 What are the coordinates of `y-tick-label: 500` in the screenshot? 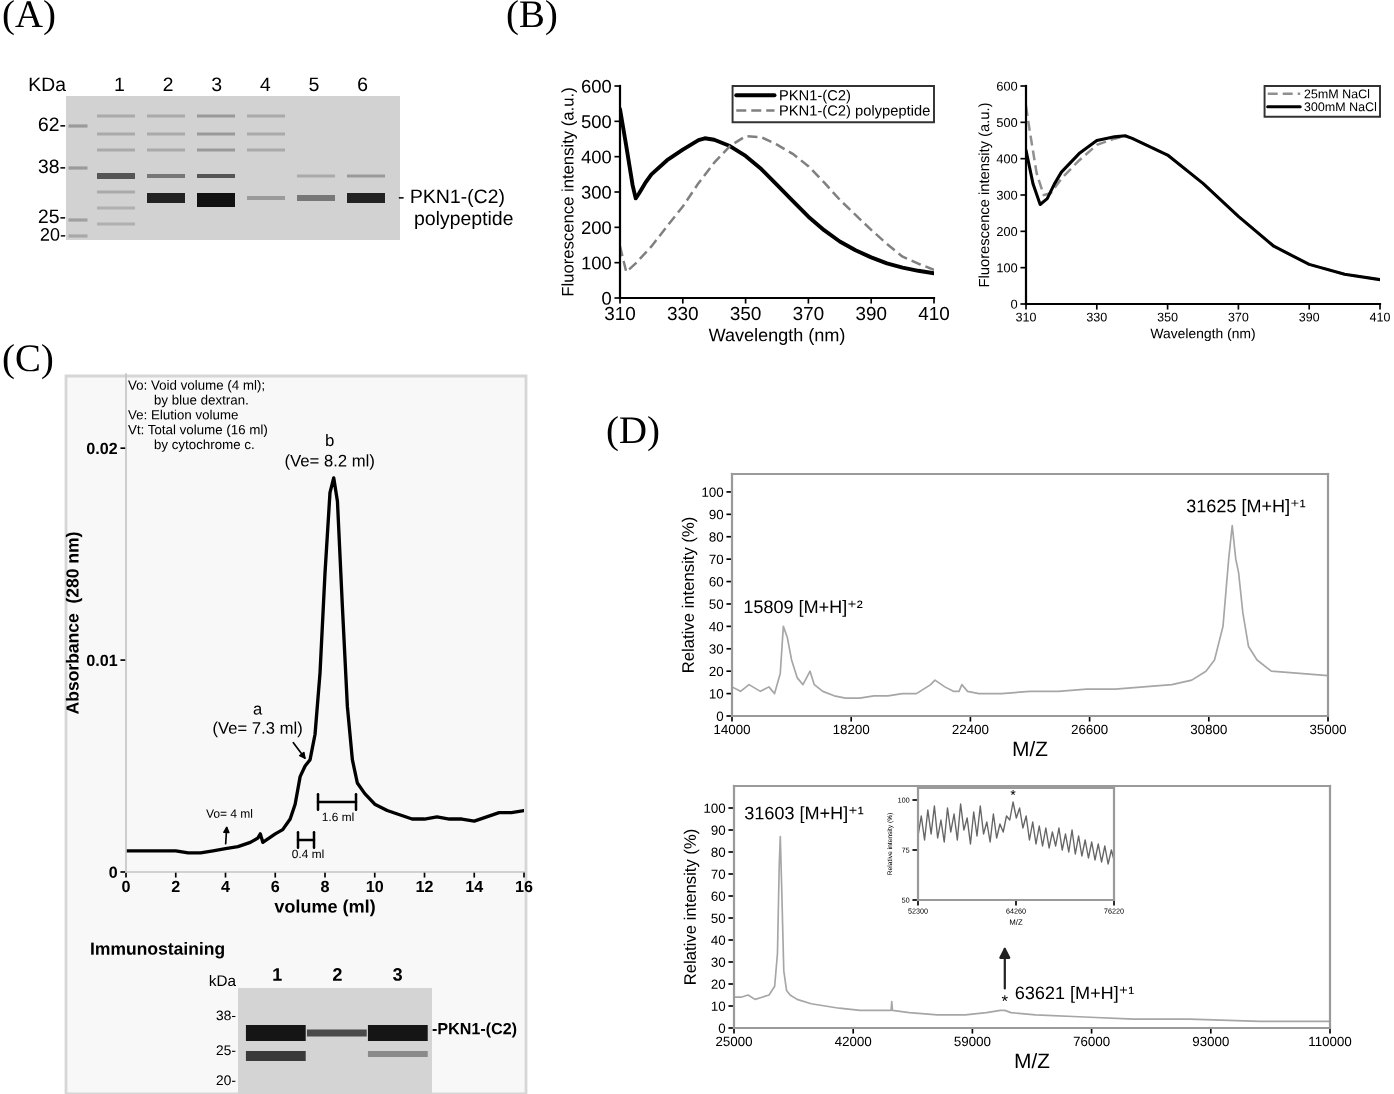 It's located at (596, 122).